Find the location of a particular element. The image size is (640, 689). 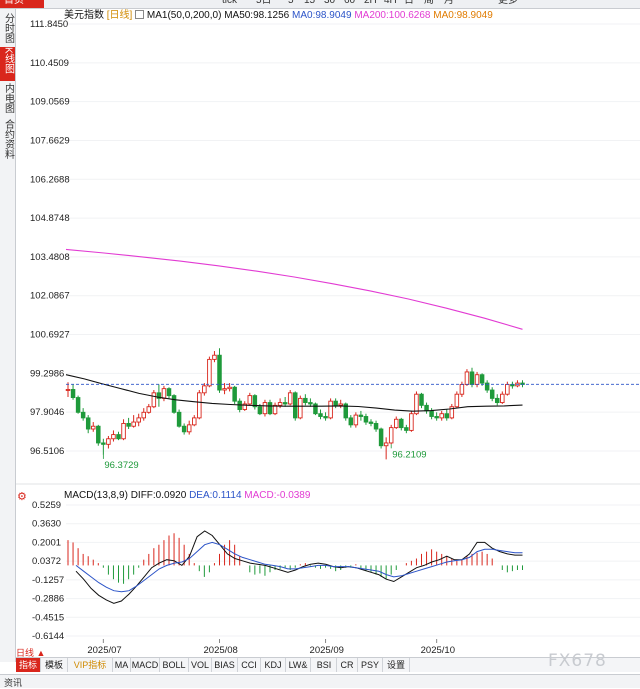

period-5day: 5日 is located at coordinates (264, 3).